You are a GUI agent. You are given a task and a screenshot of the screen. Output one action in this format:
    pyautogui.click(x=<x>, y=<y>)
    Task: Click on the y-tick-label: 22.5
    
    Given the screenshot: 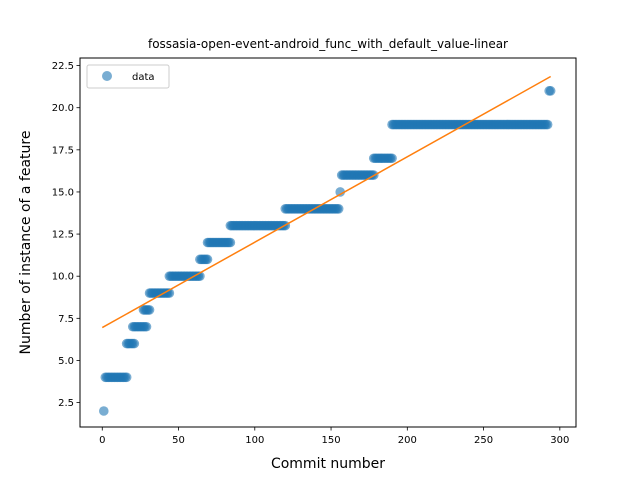 What is the action you would take?
    pyautogui.click(x=63, y=66)
    